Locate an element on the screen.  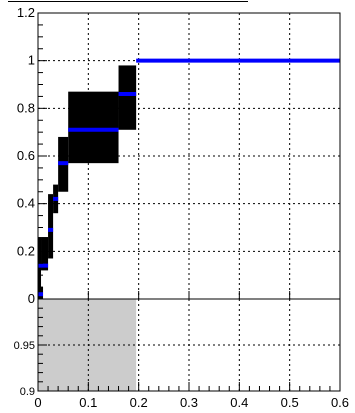
y-tick-label: 0 is located at coordinates (31, 298).